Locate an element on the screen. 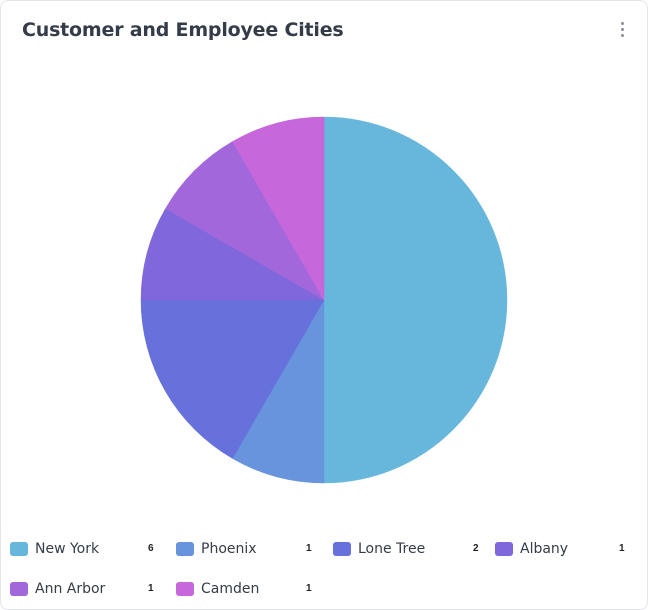  pie-slice-lone-tree is located at coordinates (232, 379).